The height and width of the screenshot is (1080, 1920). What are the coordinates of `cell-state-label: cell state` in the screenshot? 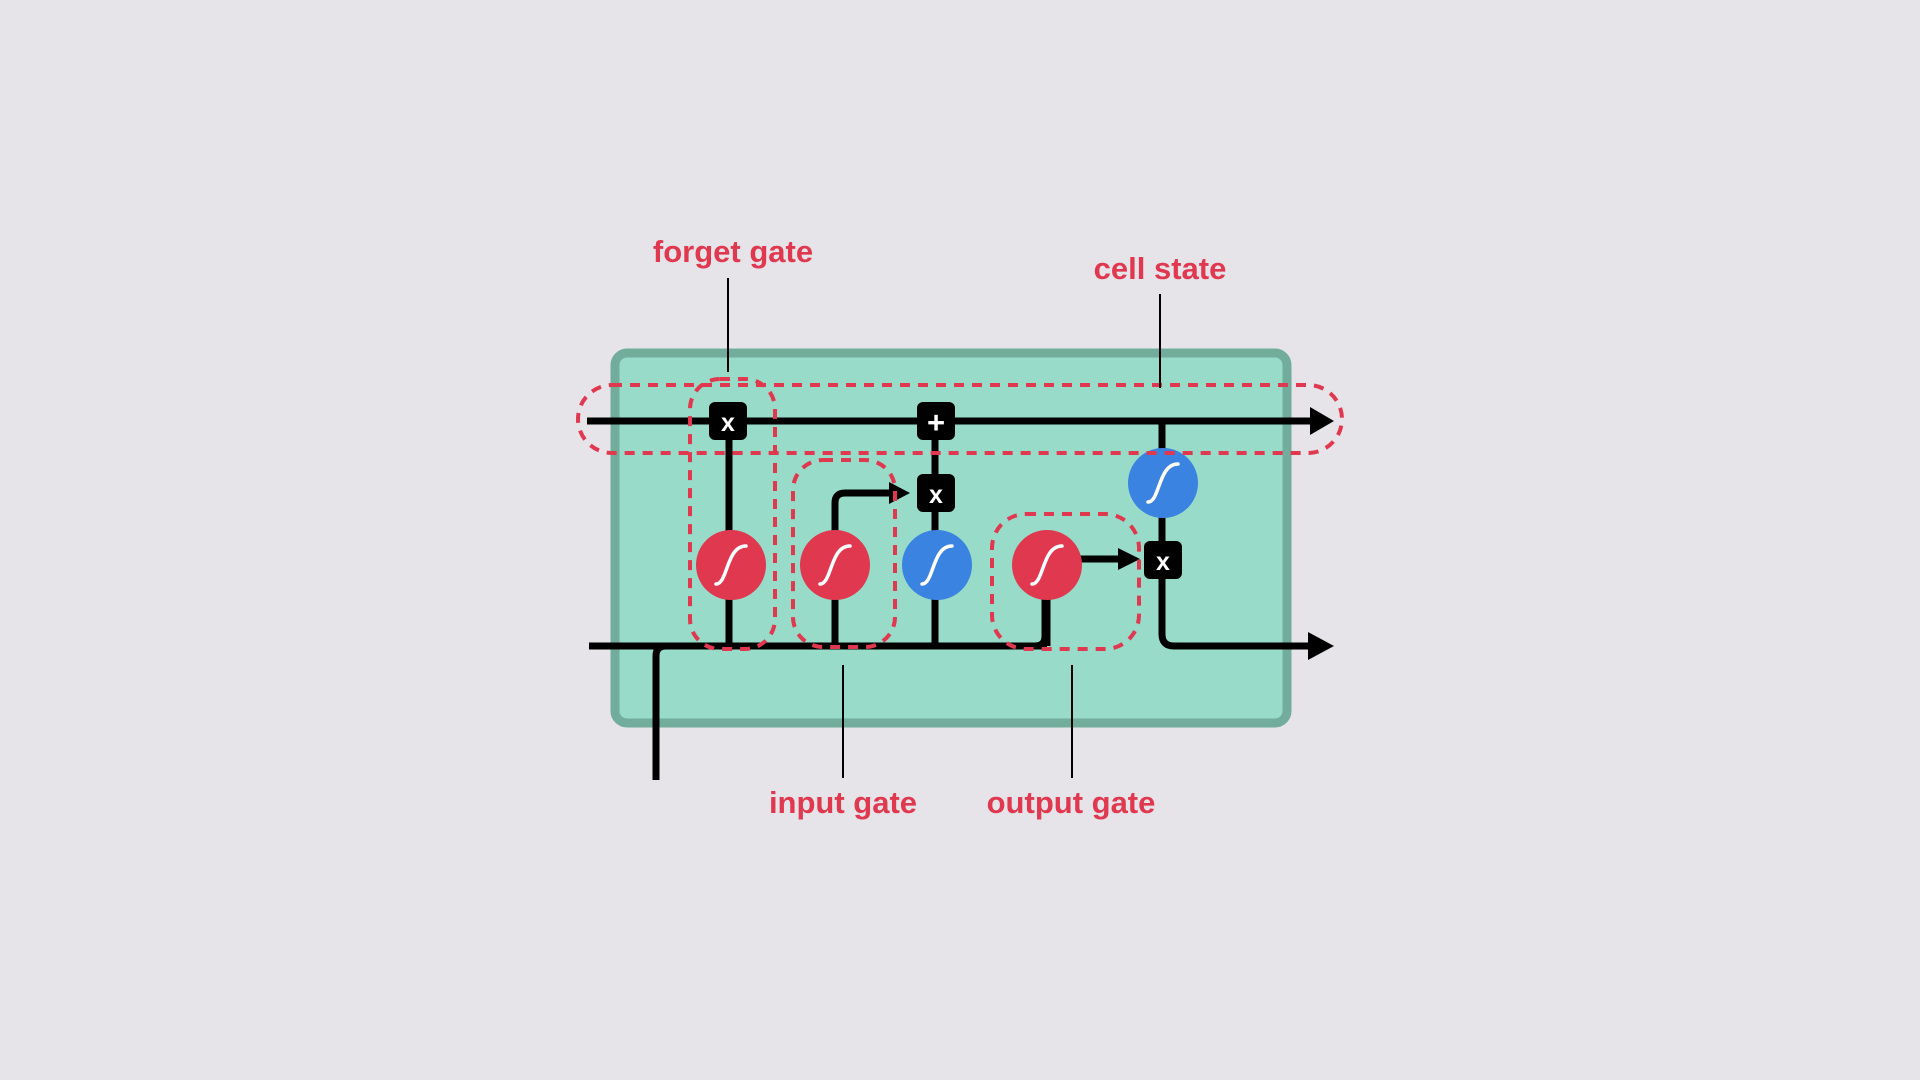 It's located at (1160, 268).